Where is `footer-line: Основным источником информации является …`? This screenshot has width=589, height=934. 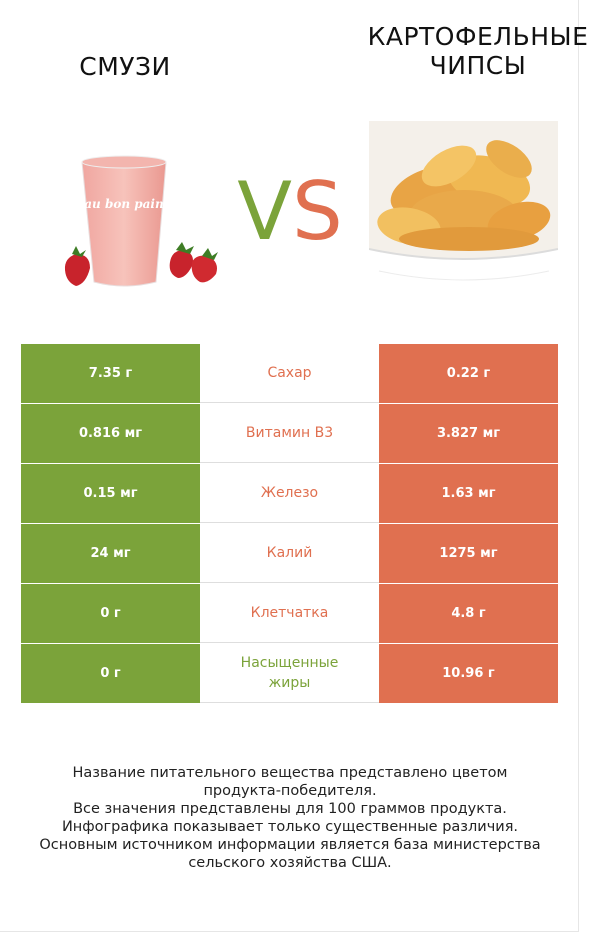
footer-line: Основным источником информации является … is located at coordinates (290, 845).